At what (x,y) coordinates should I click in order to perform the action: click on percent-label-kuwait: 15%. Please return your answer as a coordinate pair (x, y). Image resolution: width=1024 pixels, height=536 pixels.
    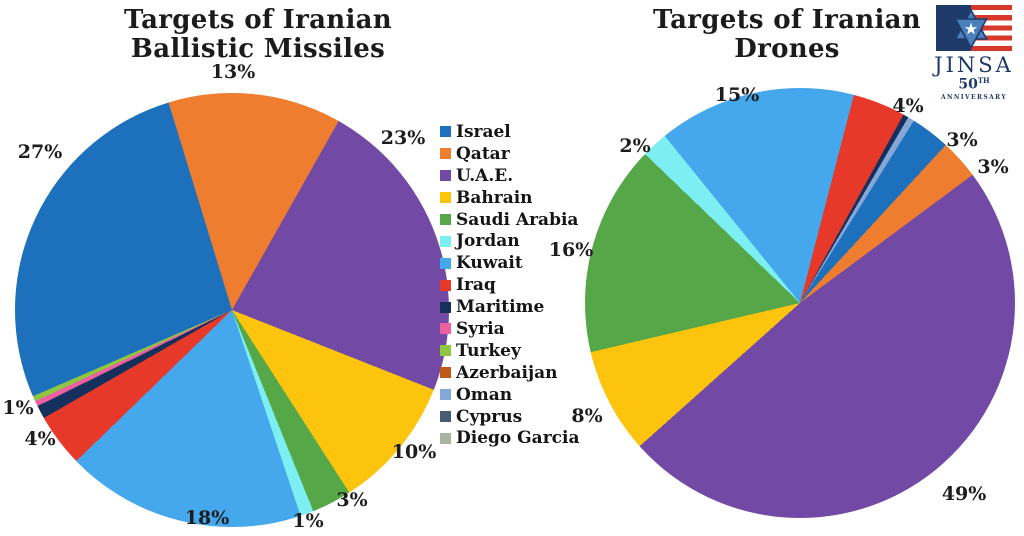
    Looking at the image, I should click on (737, 95).